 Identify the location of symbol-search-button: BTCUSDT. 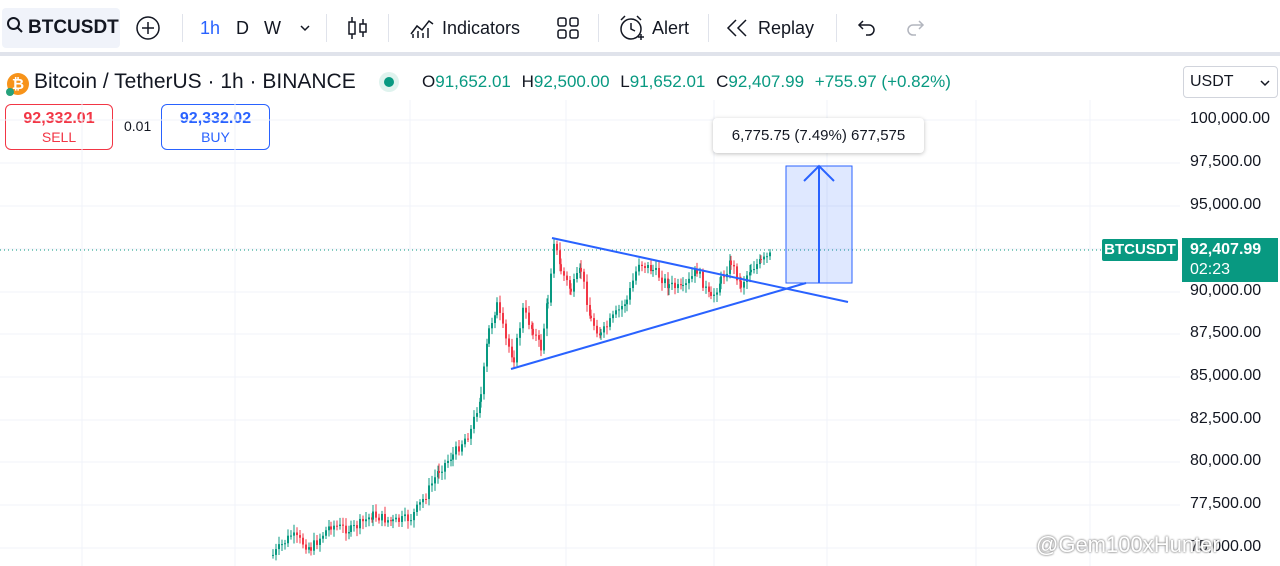
(61, 28).